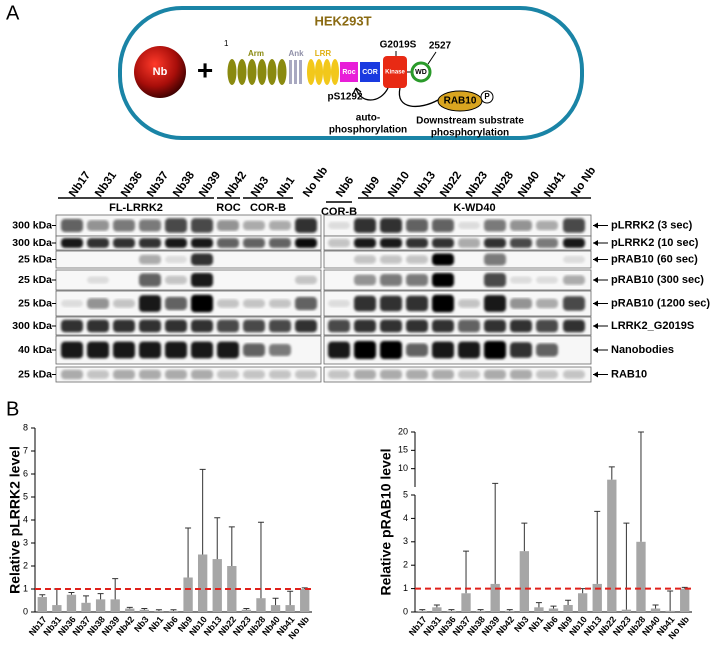 This screenshot has height=649, width=726. I want to click on y-tick-label: 8, so click(25, 427).